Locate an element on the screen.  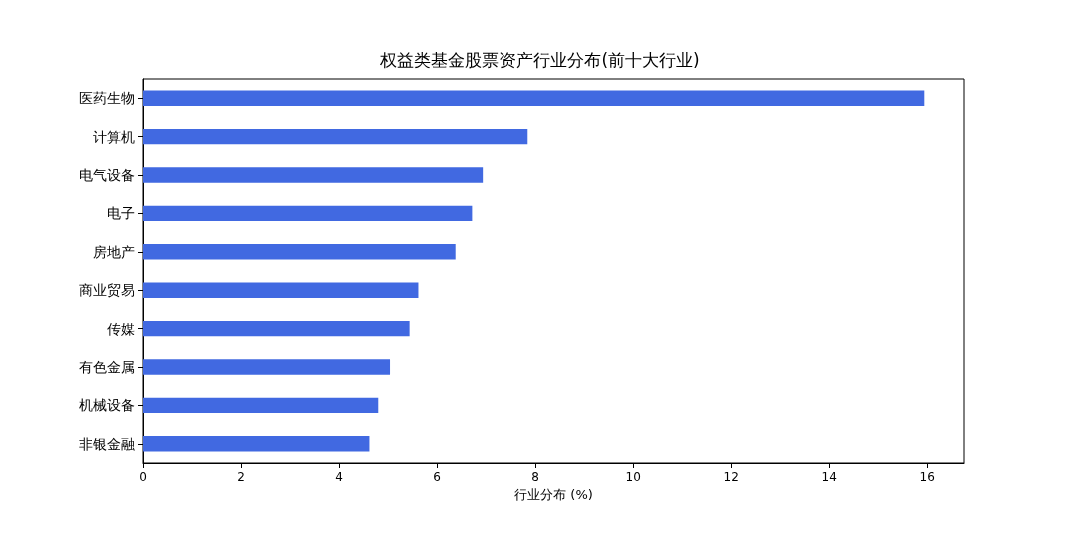
x-tick-label: 8 is located at coordinates (535, 477).